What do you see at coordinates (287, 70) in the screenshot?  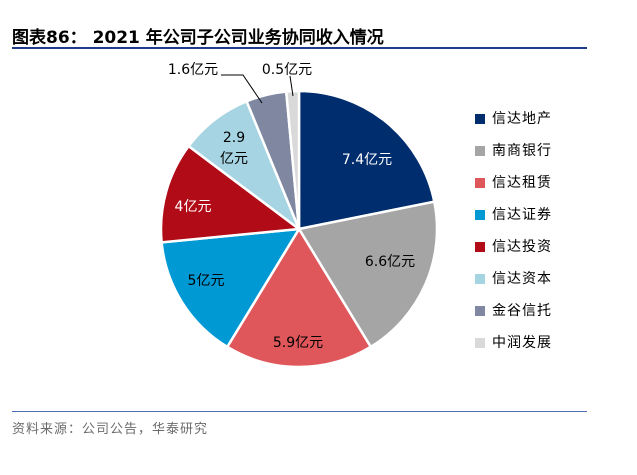 I see `data-label-8: 0.5亿元` at bounding box center [287, 70].